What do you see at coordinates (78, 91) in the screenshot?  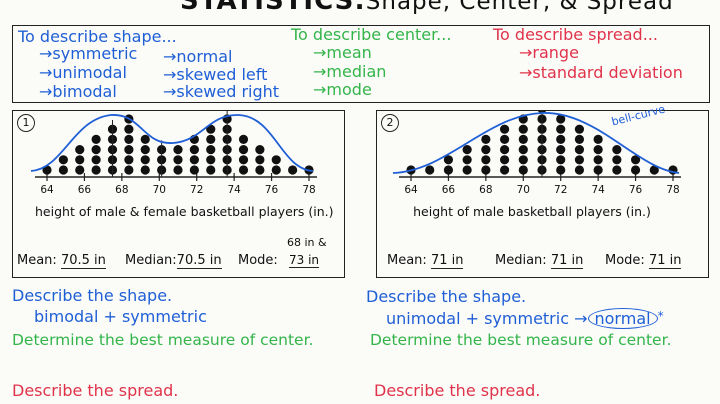 I see `shape-item: →bimodal` at bounding box center [78, 91].